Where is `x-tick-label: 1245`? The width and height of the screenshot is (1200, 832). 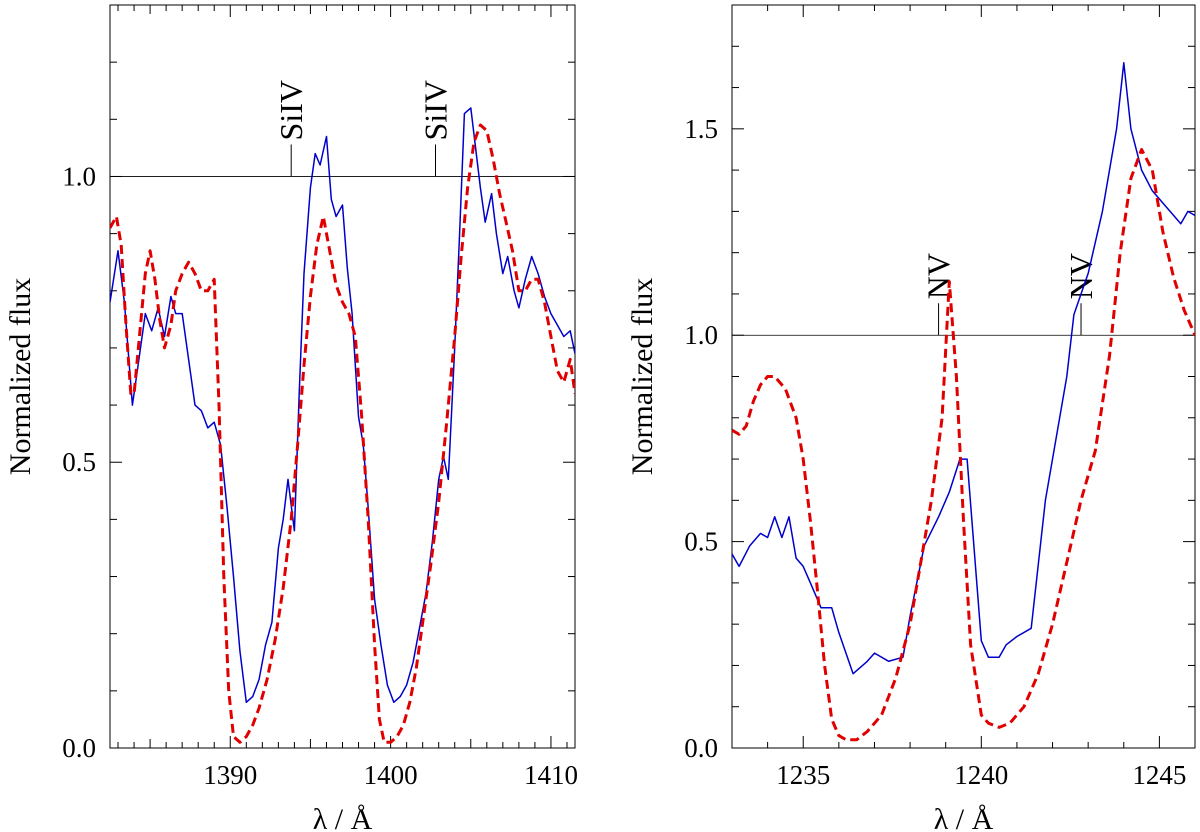
x-tick-label: 1245 is located at coordinates (1159, 775).